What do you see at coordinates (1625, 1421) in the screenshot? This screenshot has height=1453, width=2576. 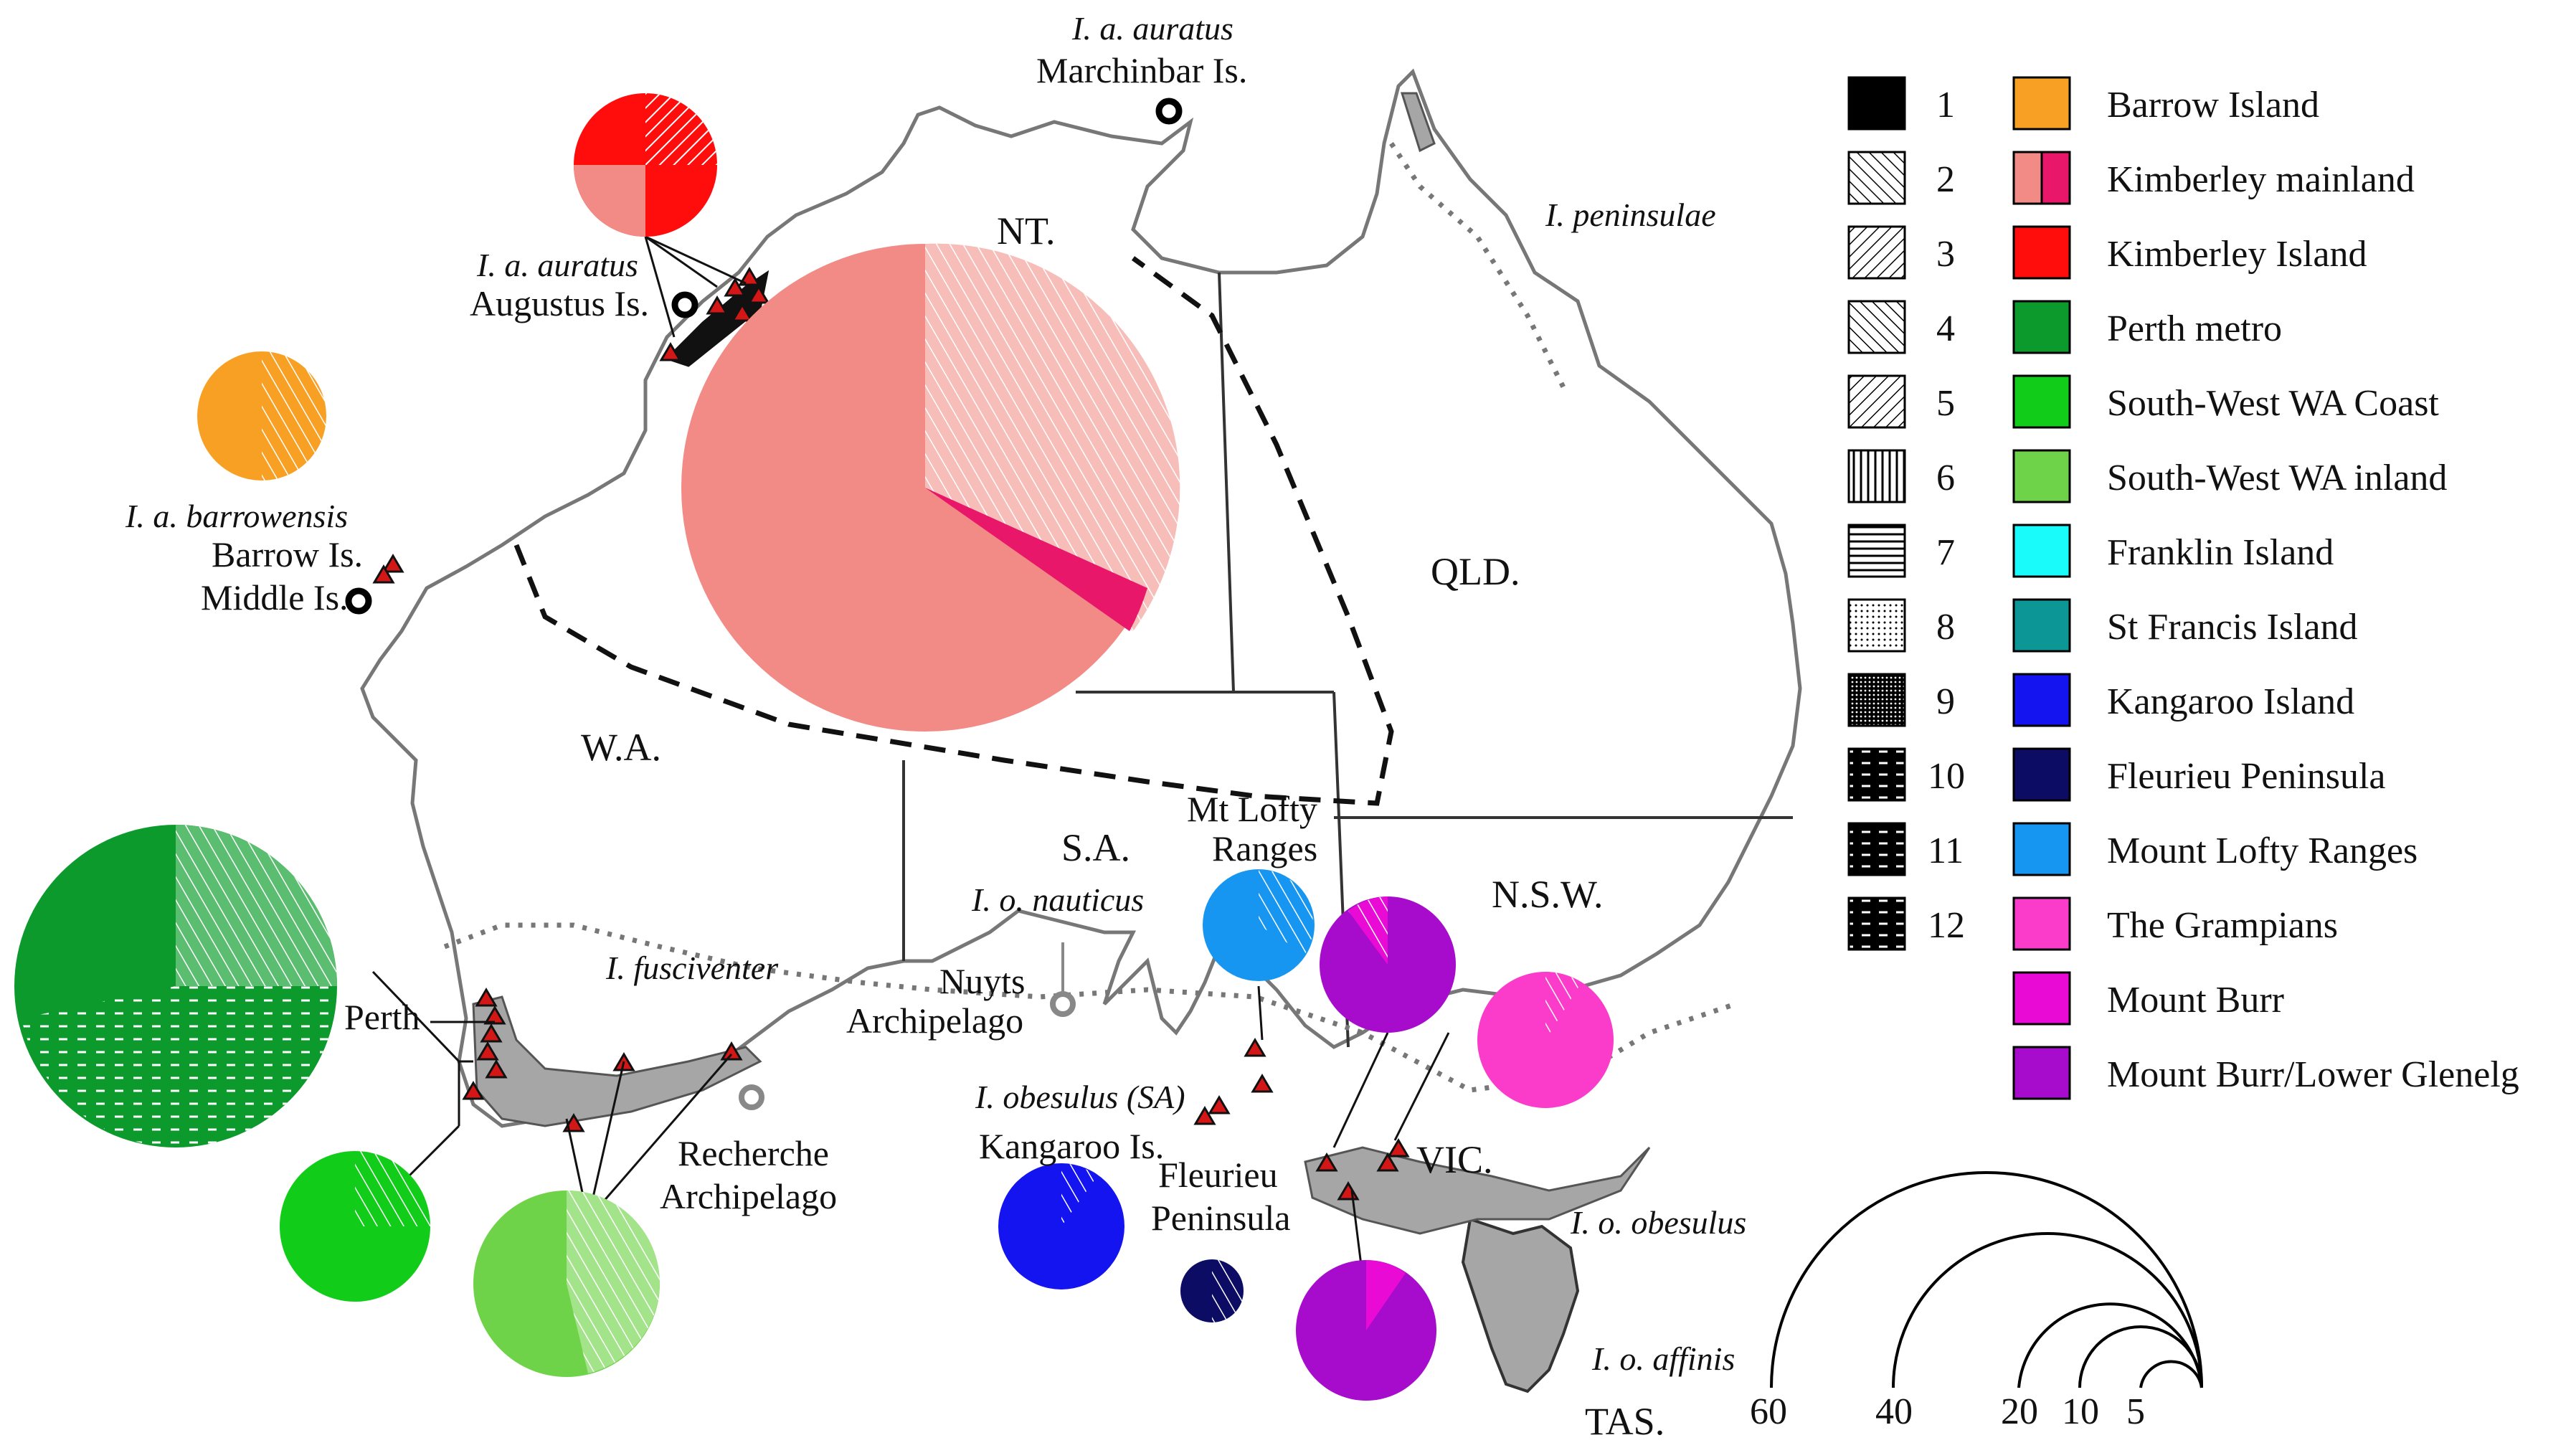 I see `state-label-tas: TAS.` at bounding box center [1625, 1421].